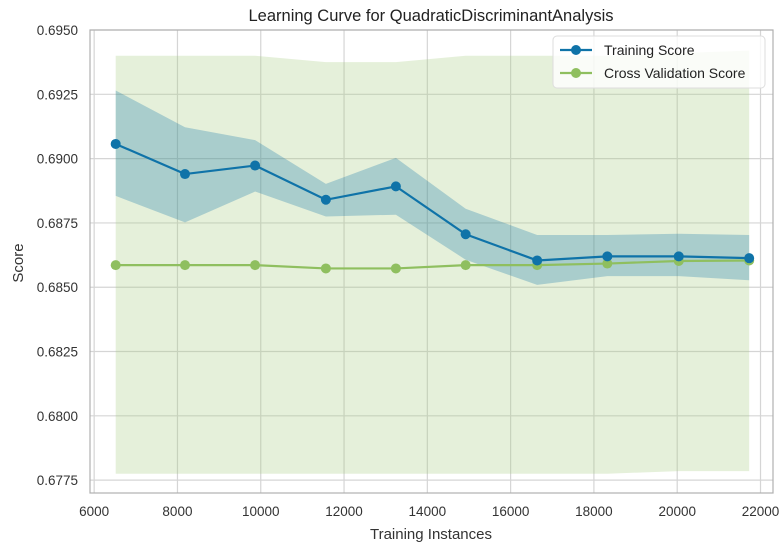  Describe the element at coordinates (57, 223) in the screenshot. I see `y-tick-label-4: 0.6875` at that location.